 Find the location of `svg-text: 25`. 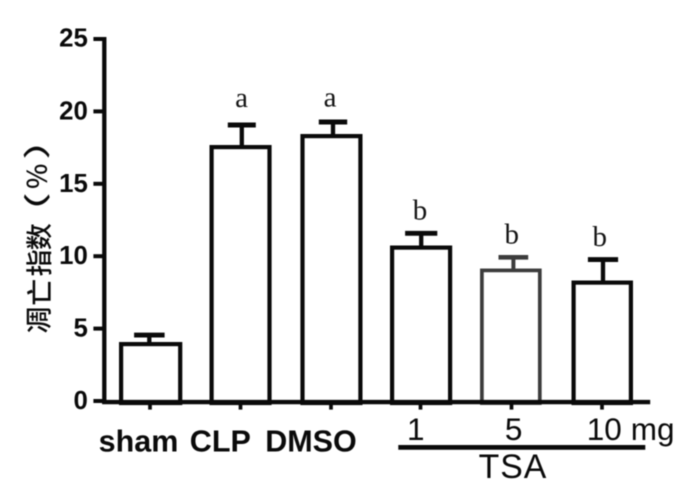

svg-text: 25 is located at coordinates (73, 39).